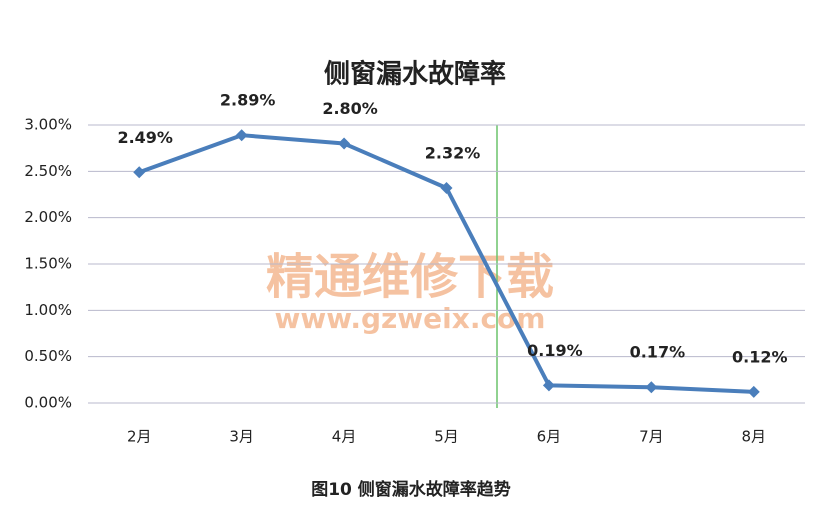 The height and width of the screenshot is (528, 822). I want to click on data-label: 2.32%, so click(453, 153).